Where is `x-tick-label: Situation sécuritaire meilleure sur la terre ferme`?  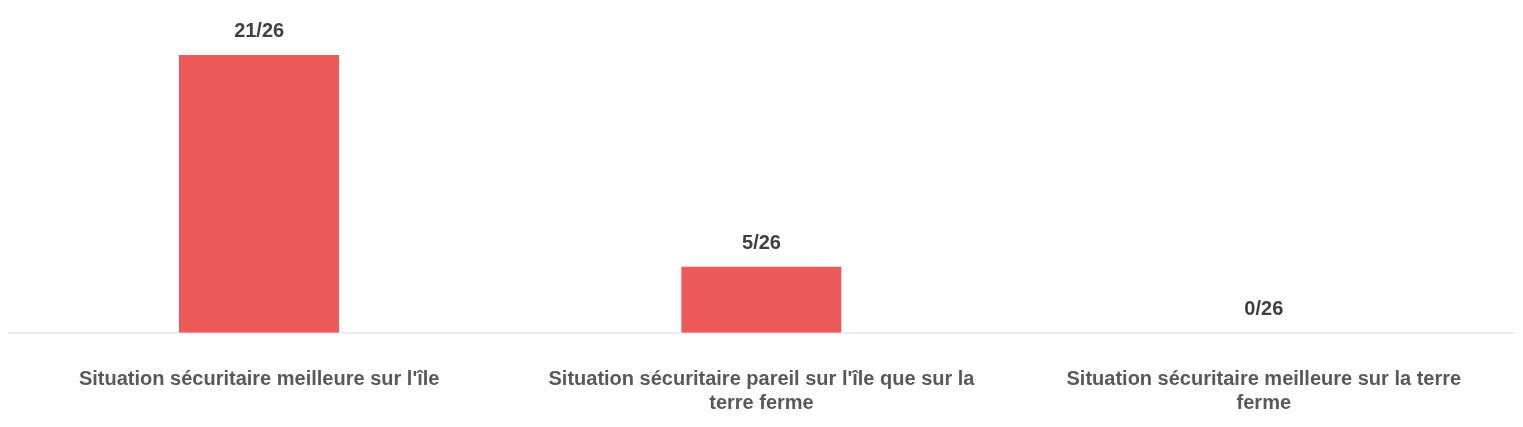
x-tick-label: Situation sécuritaire meilleure sur la terre ferme is located at coordinates (1264, 390).